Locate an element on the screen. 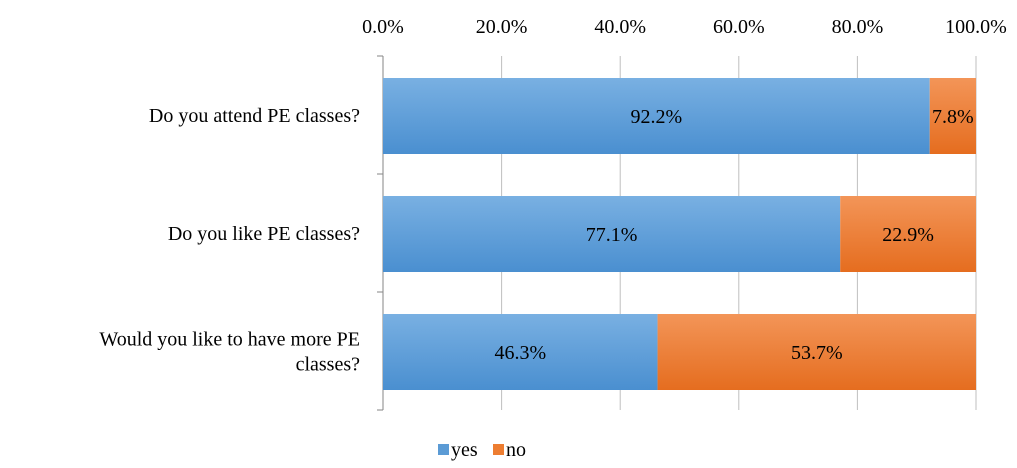 The height and width of the screenshot is (468, 1017). x-tick-label: 20.0% is located at coordinates (502, 27).